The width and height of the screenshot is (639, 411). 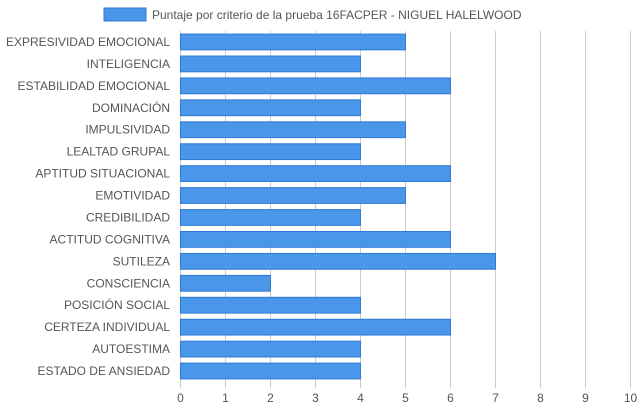 I want to click on x-tick-label-3: 3, so click(x=315, y=398).